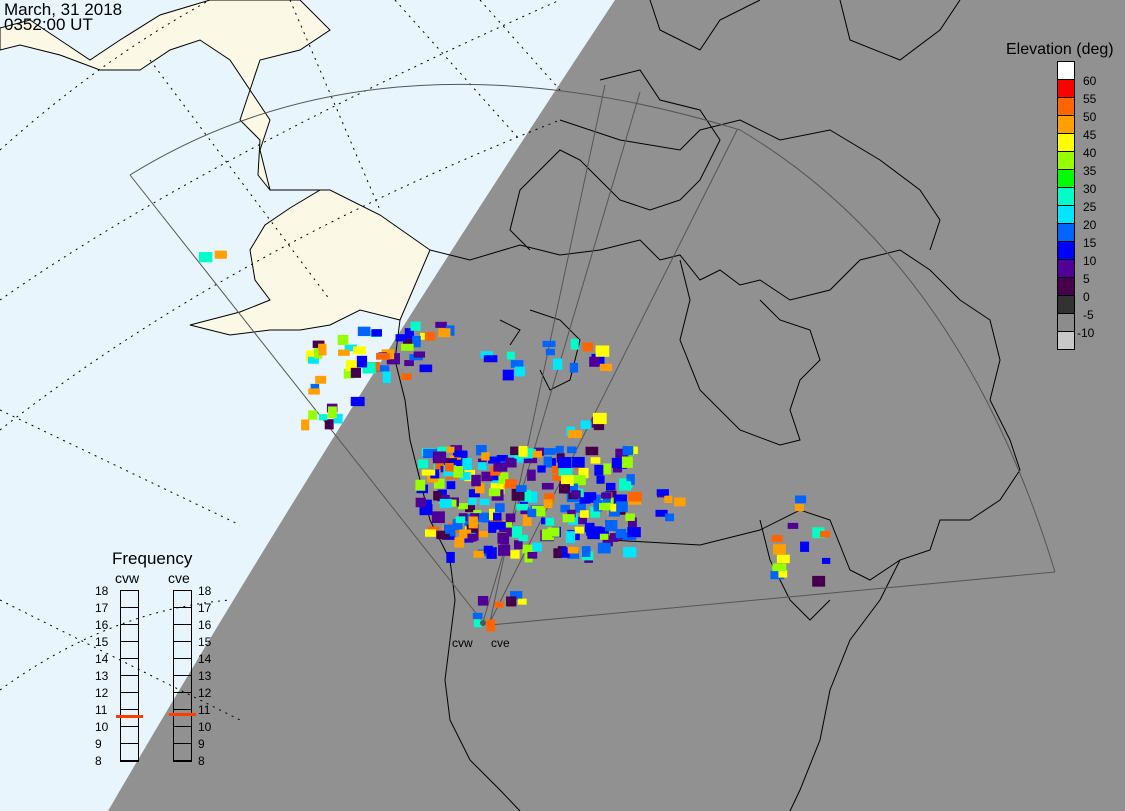  What do you see at coordinates (1090, 243) in the screenshot?
I see `colorbar-tick: 15` at bounding box center [1090, 243].